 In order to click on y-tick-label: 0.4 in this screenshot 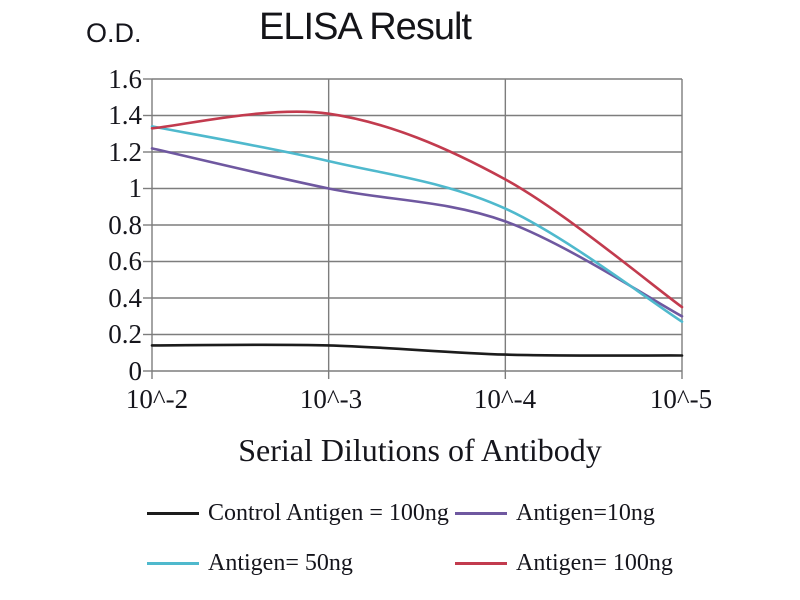, I will do `click(125, 298)`.